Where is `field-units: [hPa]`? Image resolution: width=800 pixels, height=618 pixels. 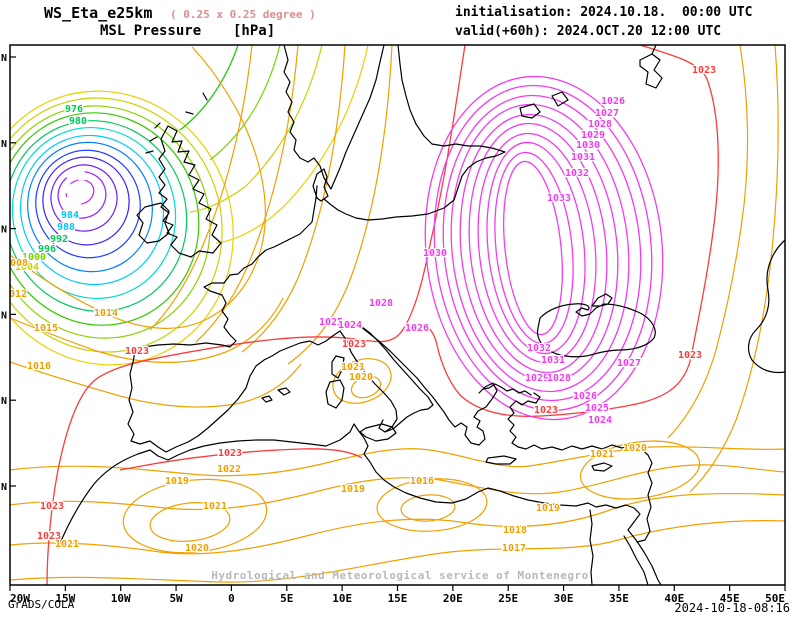 field-units: [hPa] is located at coordinates (254, 31).